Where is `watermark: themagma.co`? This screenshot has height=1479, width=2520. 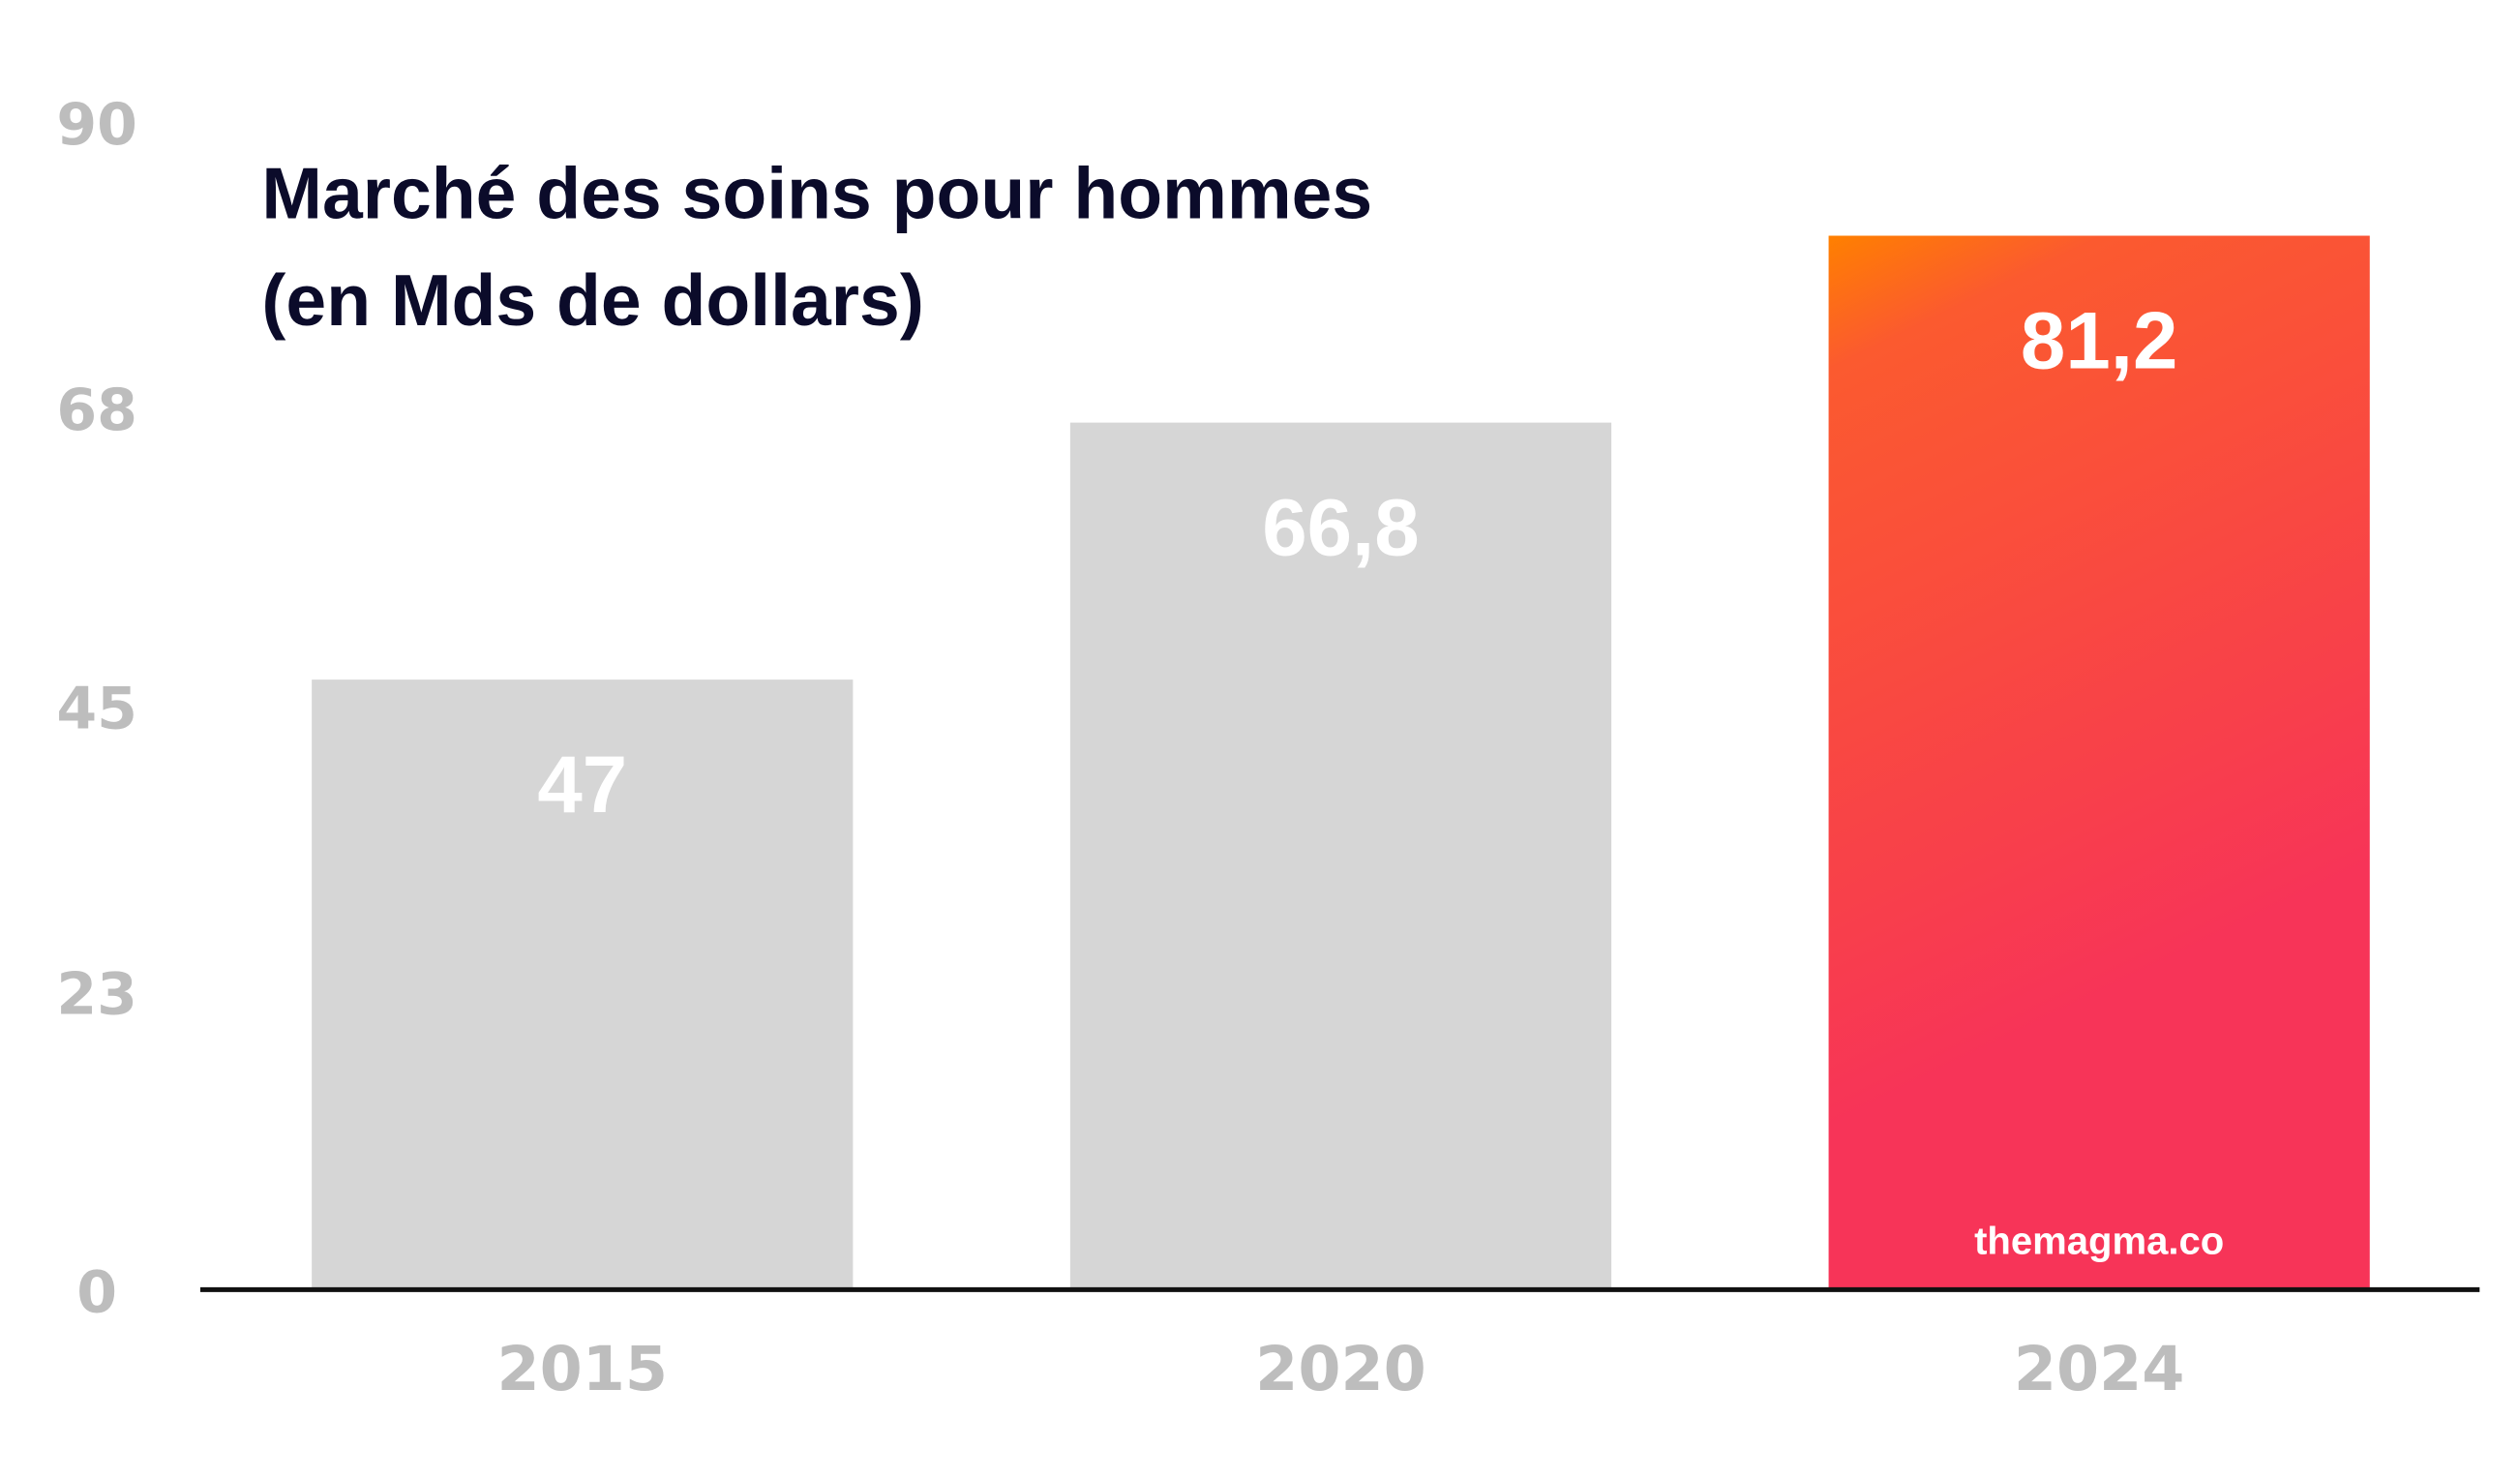
watermark: themagma.co is located at coordinates (2099, 1242).